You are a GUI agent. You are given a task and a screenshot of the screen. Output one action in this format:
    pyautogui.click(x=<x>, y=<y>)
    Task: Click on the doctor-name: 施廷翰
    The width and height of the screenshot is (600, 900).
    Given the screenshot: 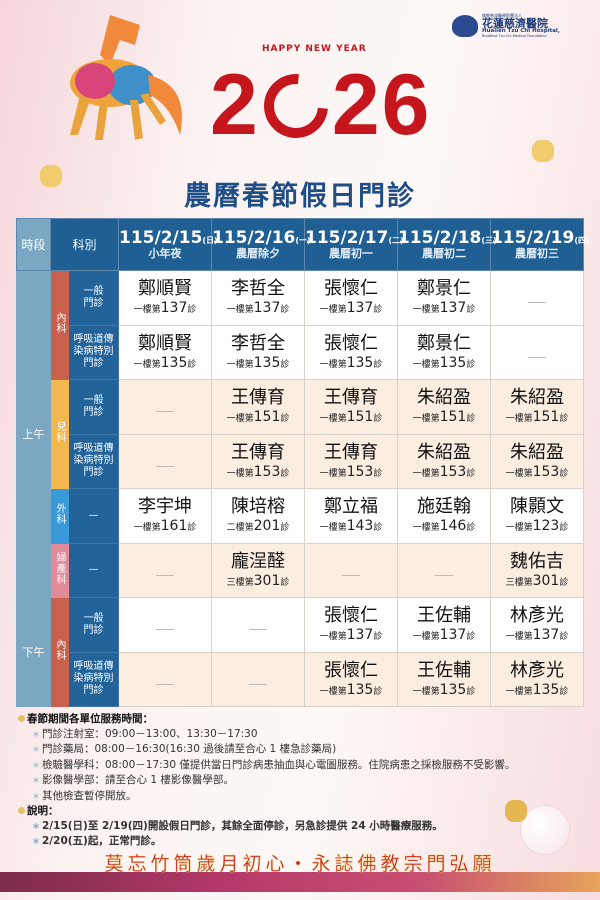 What is the action you would take?
    pyautogui.click(x=443, y=507)
    